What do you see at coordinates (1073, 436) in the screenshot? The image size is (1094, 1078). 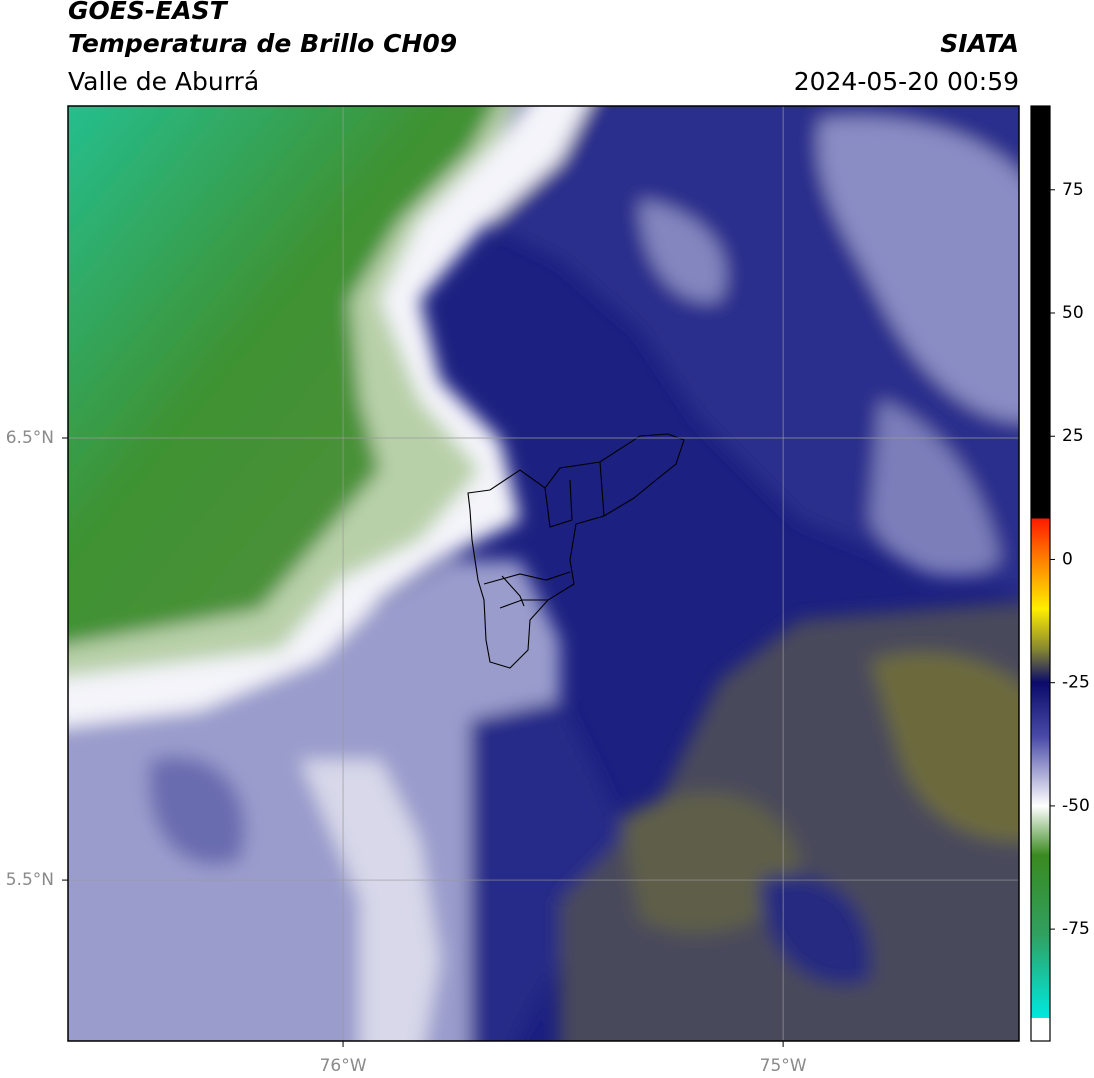 I see `colorbar-tick-label: 25` at bounding box center [1073, 436].